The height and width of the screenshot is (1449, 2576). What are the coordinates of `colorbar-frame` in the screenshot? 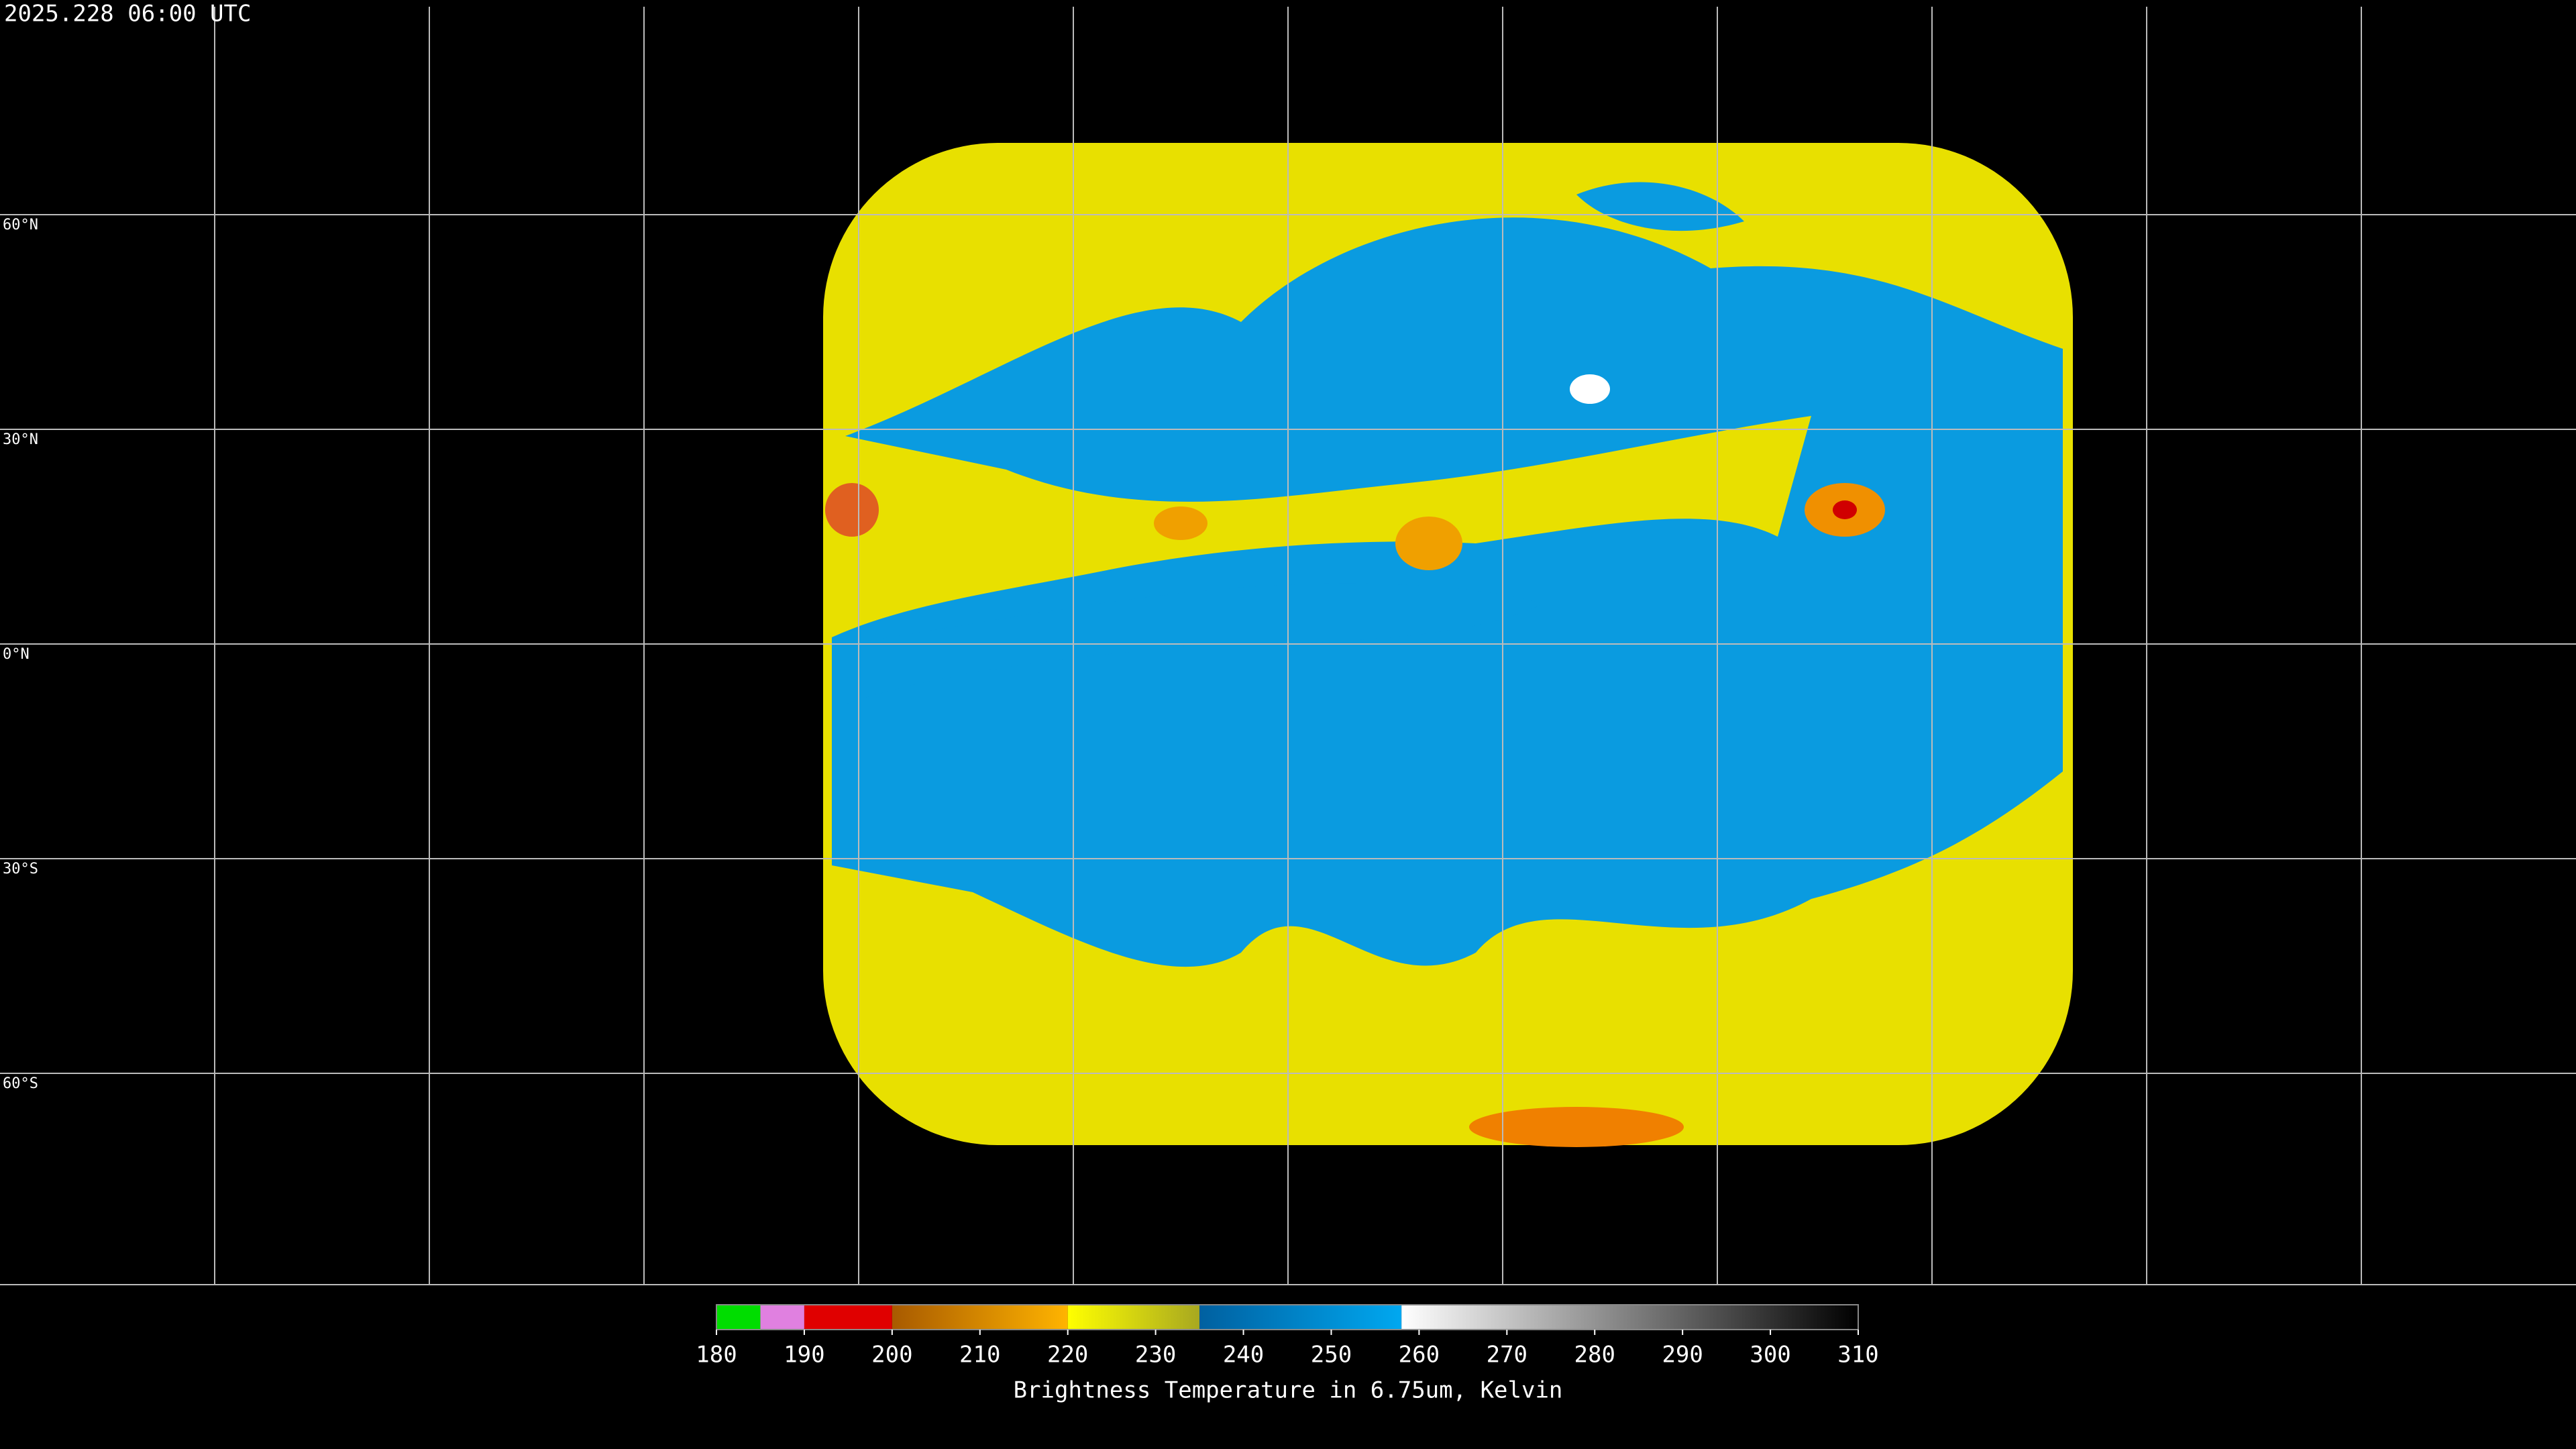 It's located at (1287, 1317).